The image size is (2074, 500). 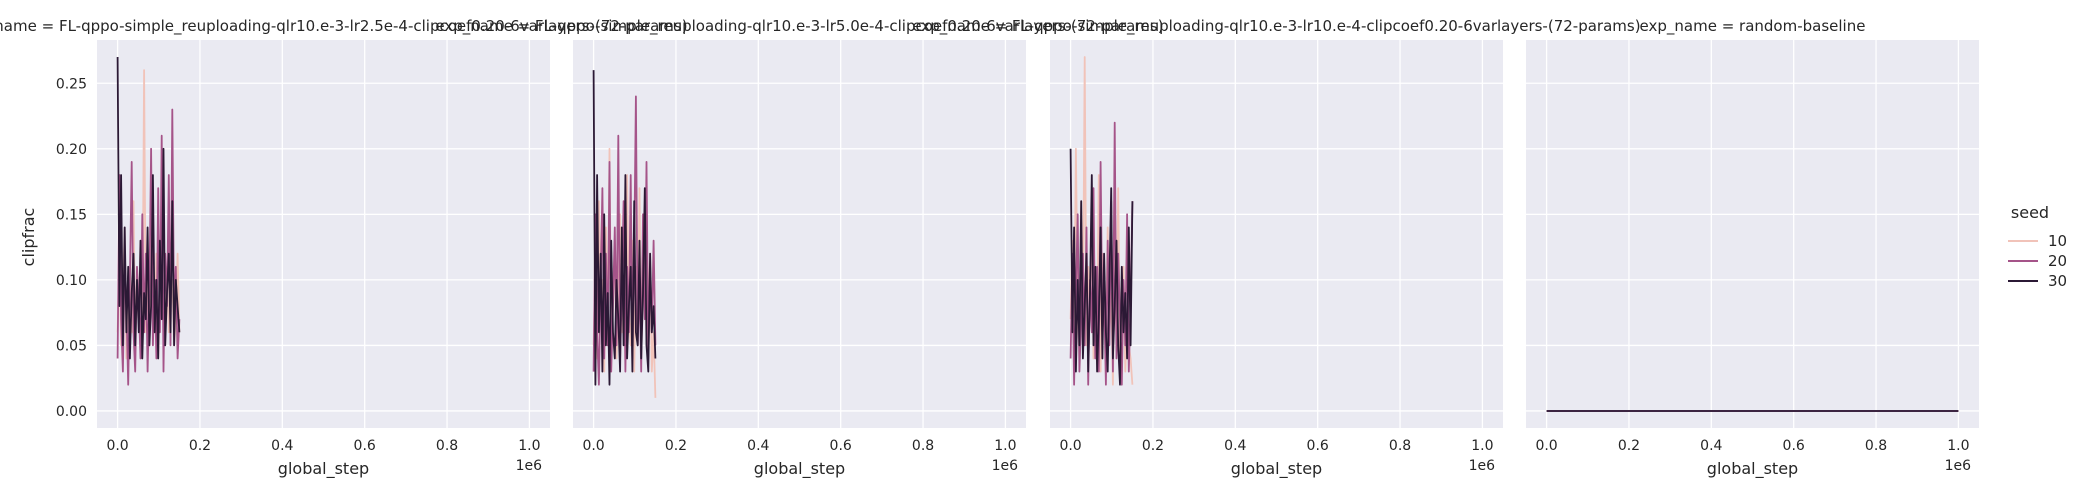 What do you see at coordinates (2037, 241) in the screenshot?
I see `legend-entry: 10` at bounding box center [2037, 241].